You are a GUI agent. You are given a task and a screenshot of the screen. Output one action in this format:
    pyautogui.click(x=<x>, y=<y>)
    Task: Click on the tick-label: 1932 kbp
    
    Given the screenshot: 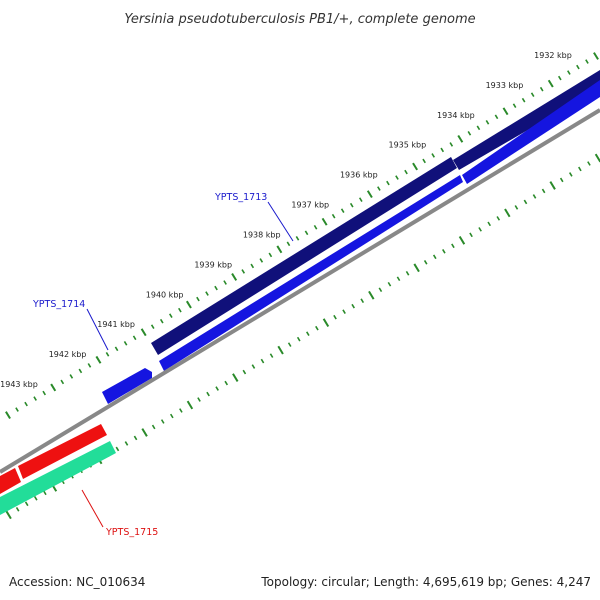 What is the action you would take?
    pyautogui.click(x=553, y=55)
    